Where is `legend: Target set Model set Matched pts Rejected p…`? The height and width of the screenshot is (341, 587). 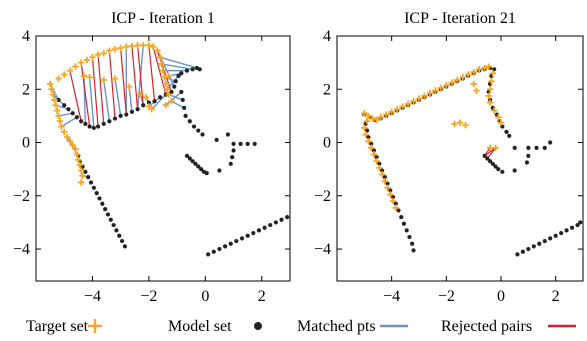 legend: Target set Model set Matched pts Rejected p… is located at coordinates (301, 326).